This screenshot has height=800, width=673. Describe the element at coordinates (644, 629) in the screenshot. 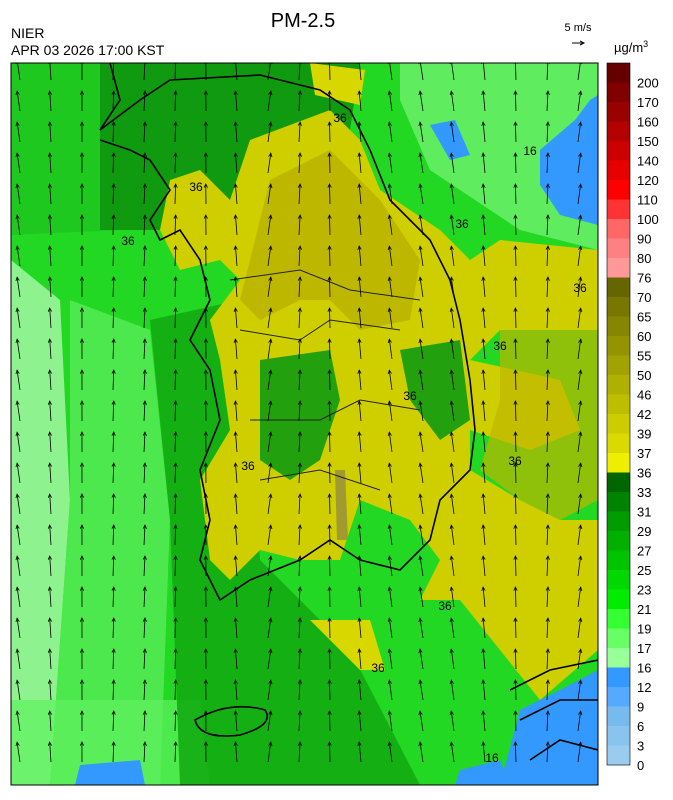

I see `colorbar-label: 19` at that location.